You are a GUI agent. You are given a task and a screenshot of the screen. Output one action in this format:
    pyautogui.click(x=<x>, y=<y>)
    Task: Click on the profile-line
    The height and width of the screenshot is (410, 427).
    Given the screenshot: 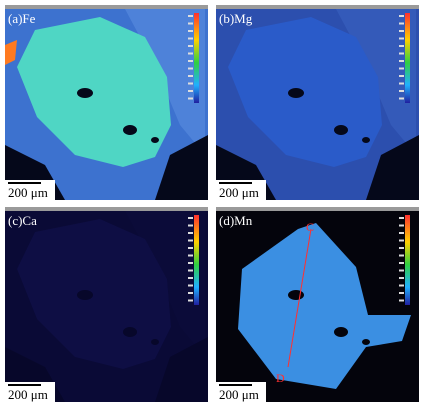 What is the action you would take?
    pyautogui.click(x=299, y=298)
    